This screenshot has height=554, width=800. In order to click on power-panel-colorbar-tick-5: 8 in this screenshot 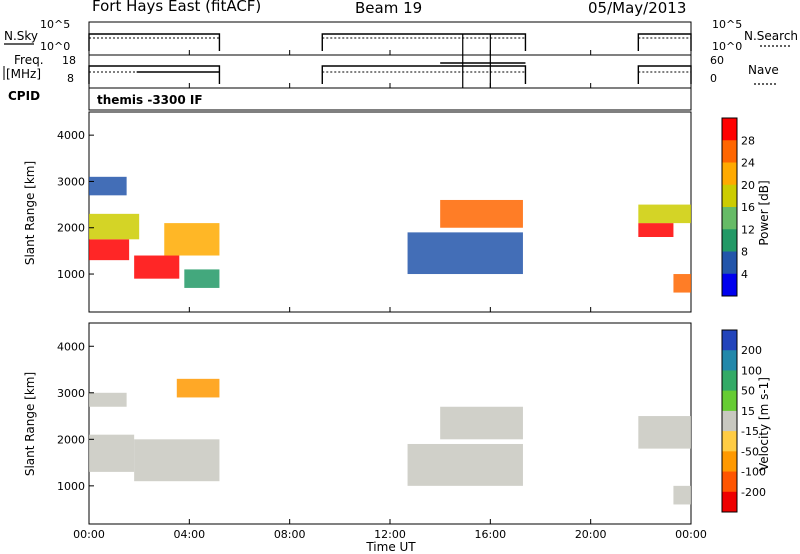, I will do `click(744, 252)`.